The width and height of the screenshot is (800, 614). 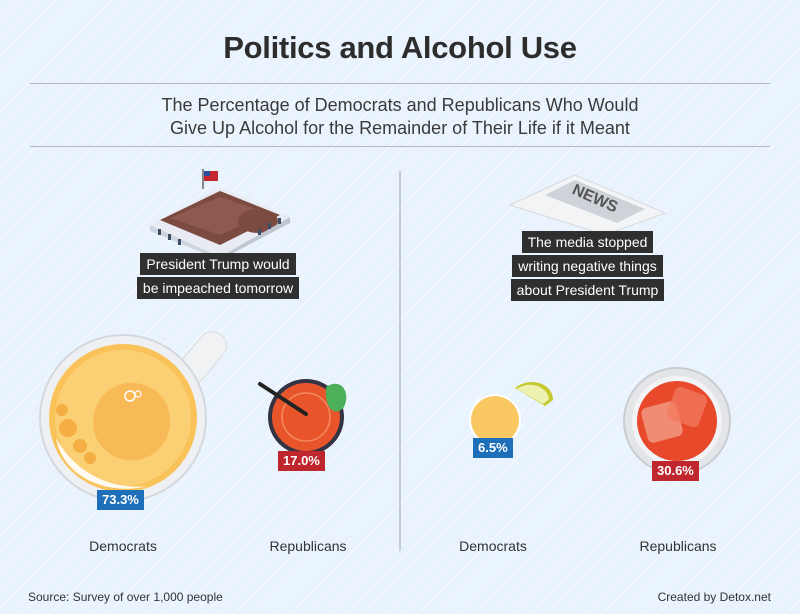 I want to click on badge-republicans-media: 30.6%, so click(x=675, y=471).